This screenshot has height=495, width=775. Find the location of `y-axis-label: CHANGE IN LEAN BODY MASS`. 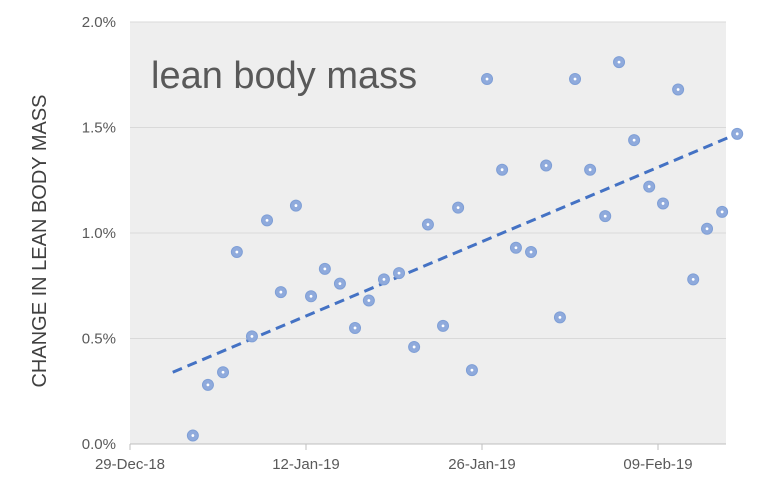

y-axis-label: CHANGE IN LEAN BODY MASS is located at coordinates (40, 240).